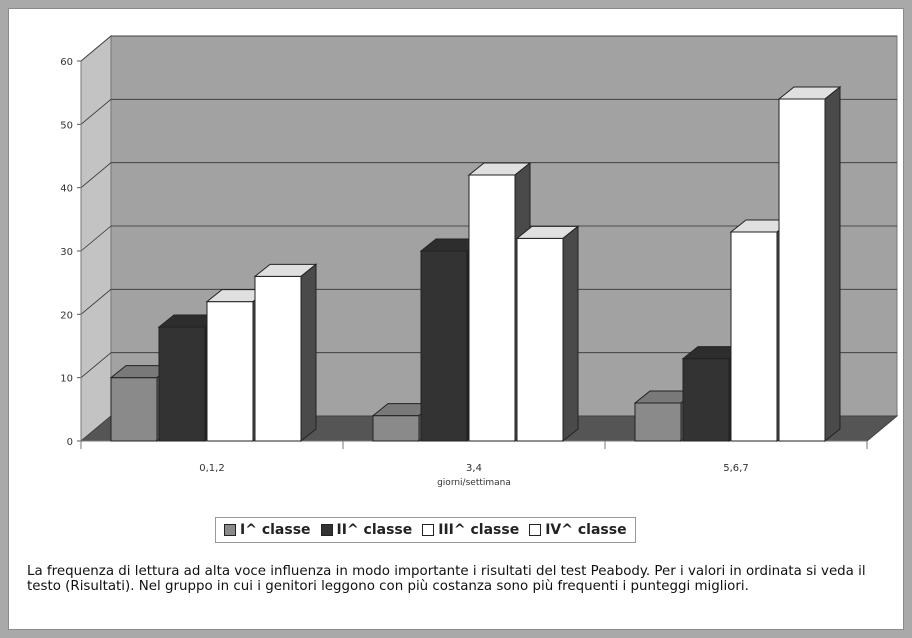 The width and height of the screenshot is (912, 638). I want to click on legend-label: III^ classe, so click(479, 530).